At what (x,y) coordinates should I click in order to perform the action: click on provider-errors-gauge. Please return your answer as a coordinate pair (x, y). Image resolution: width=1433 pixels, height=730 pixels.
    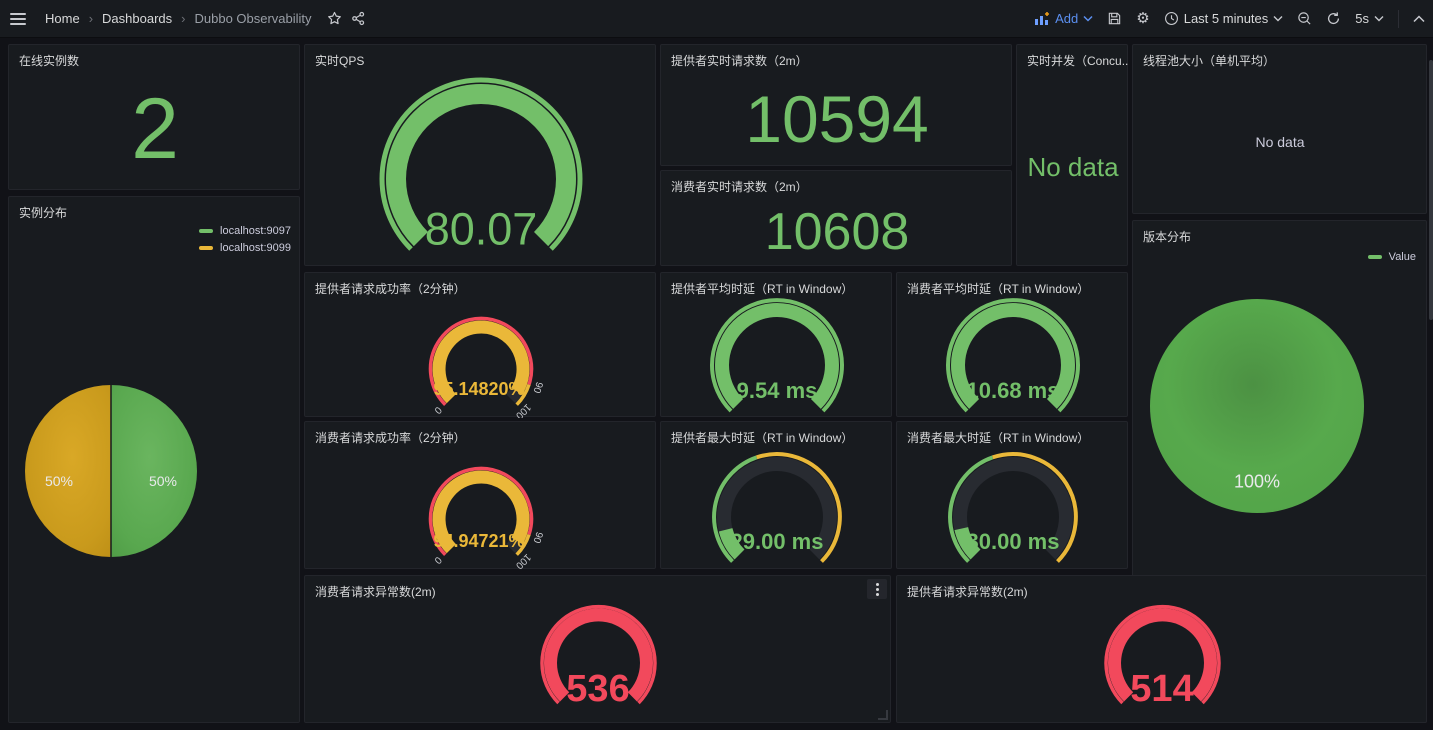
    Looking at the image, I should click on (1161, 649).